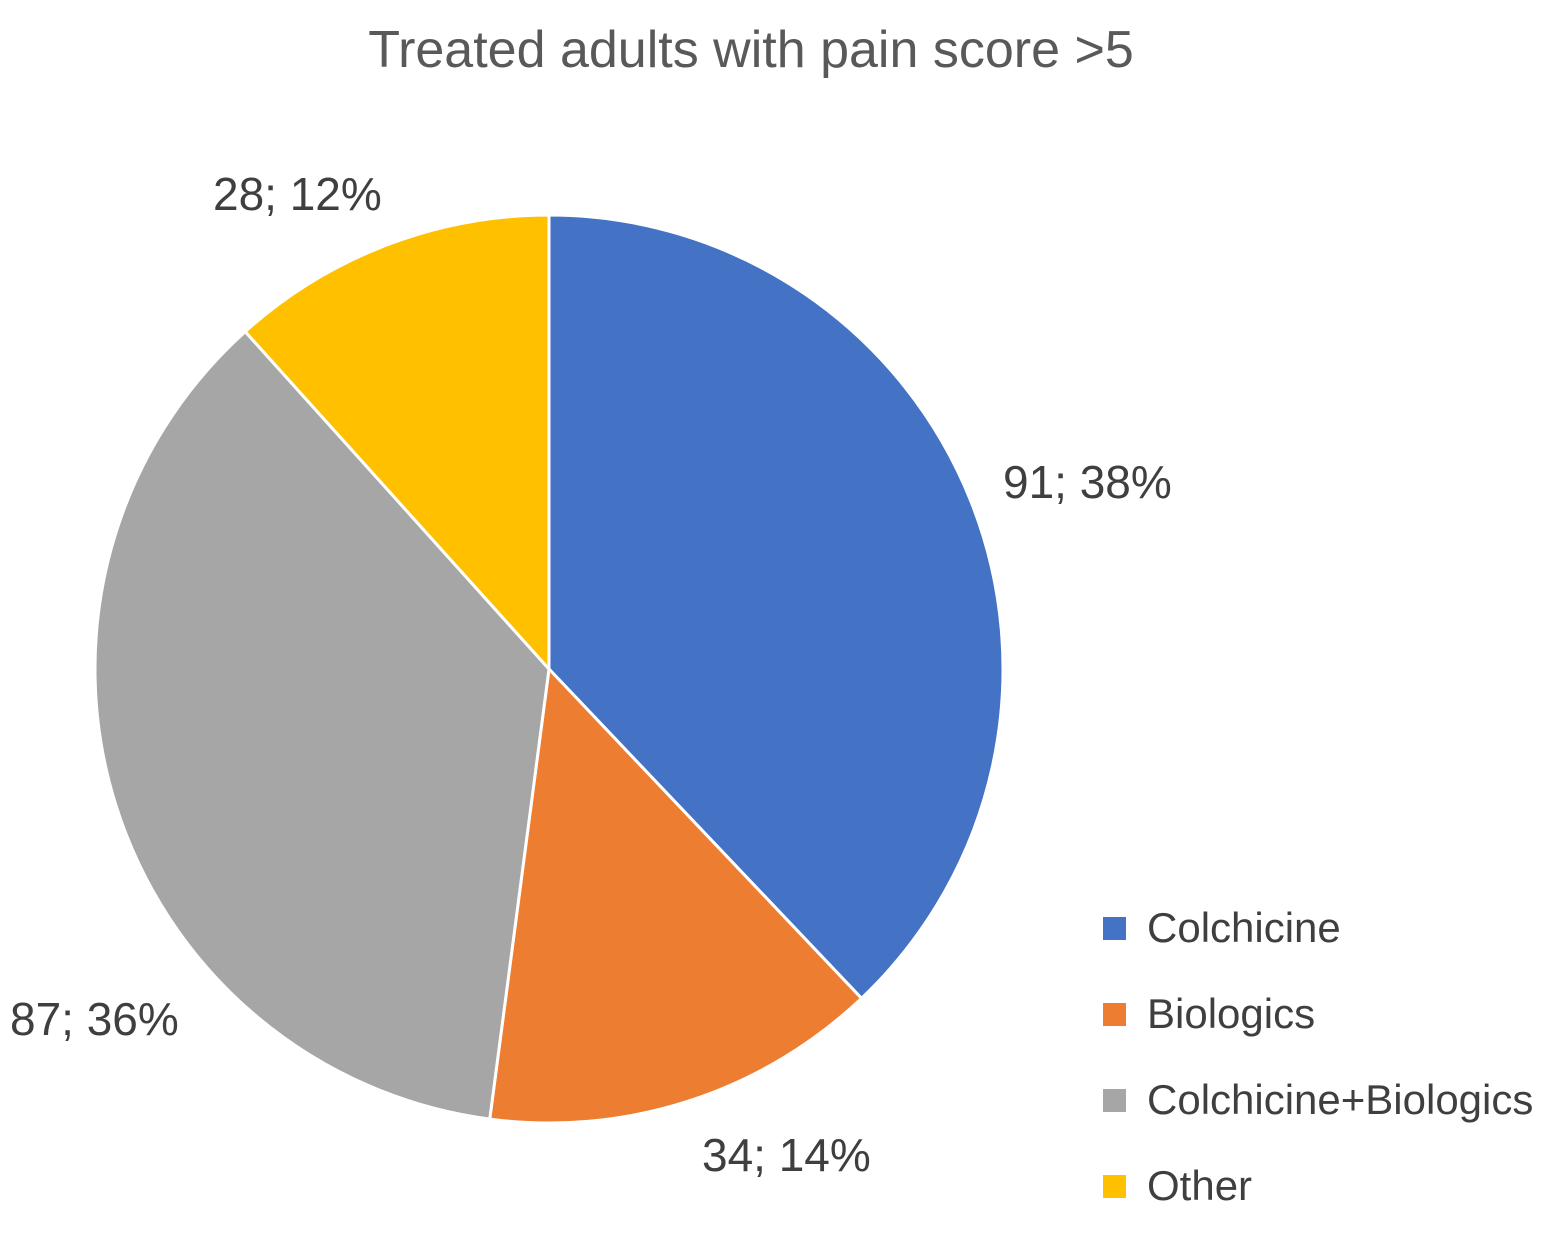 This screenshot has height=1250, width=1558. Describe the element at coordinates (1244, 927) in the screenshot. I see `legend-label-colchicine: Colchicine` at that location.